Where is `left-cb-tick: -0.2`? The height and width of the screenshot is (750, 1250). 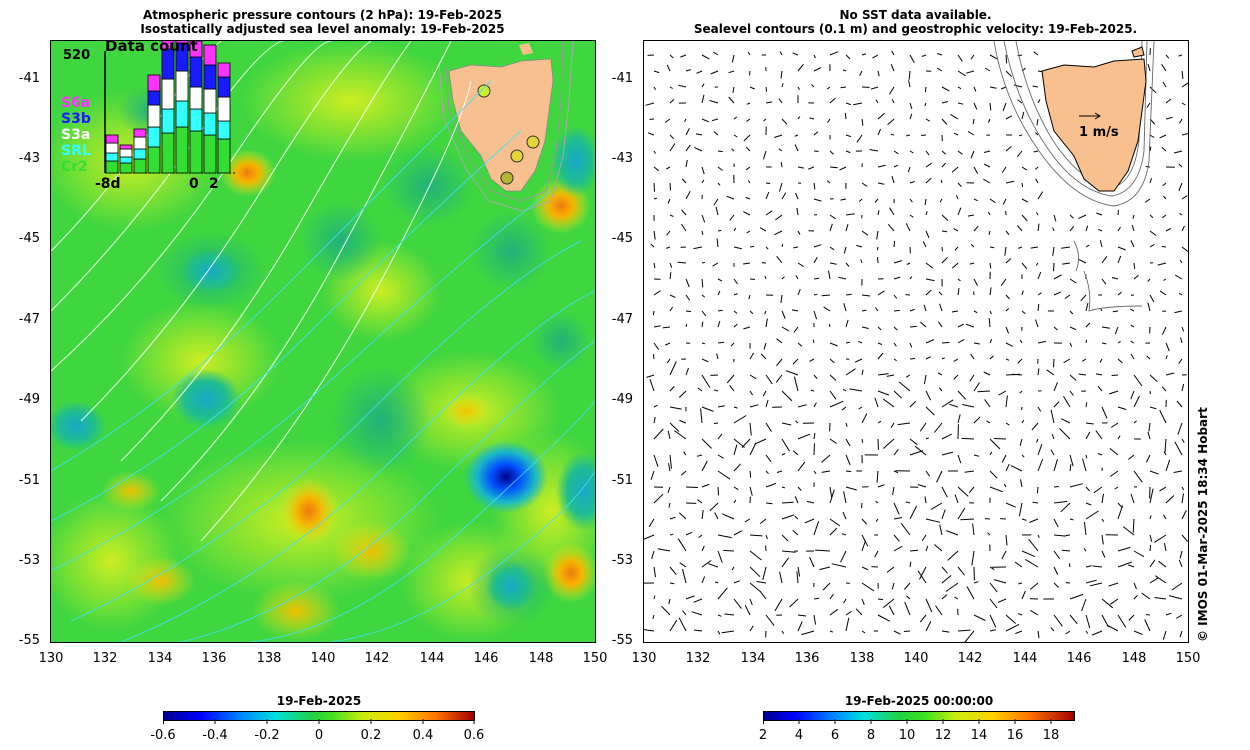 left-cb-tick: -0.2 is located at coordinates (267, 735).